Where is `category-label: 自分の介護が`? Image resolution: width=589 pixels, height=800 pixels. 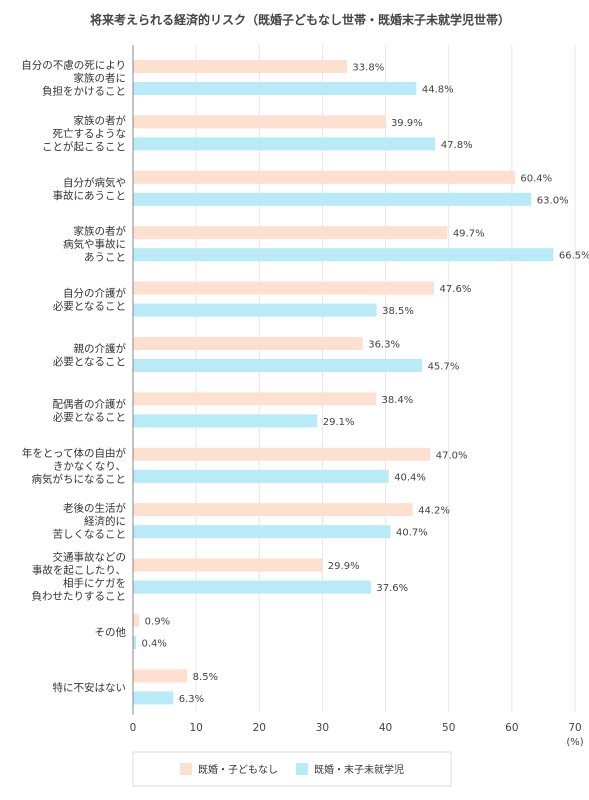 category-label: 自分の介護が is located at coordinates (94, 293).